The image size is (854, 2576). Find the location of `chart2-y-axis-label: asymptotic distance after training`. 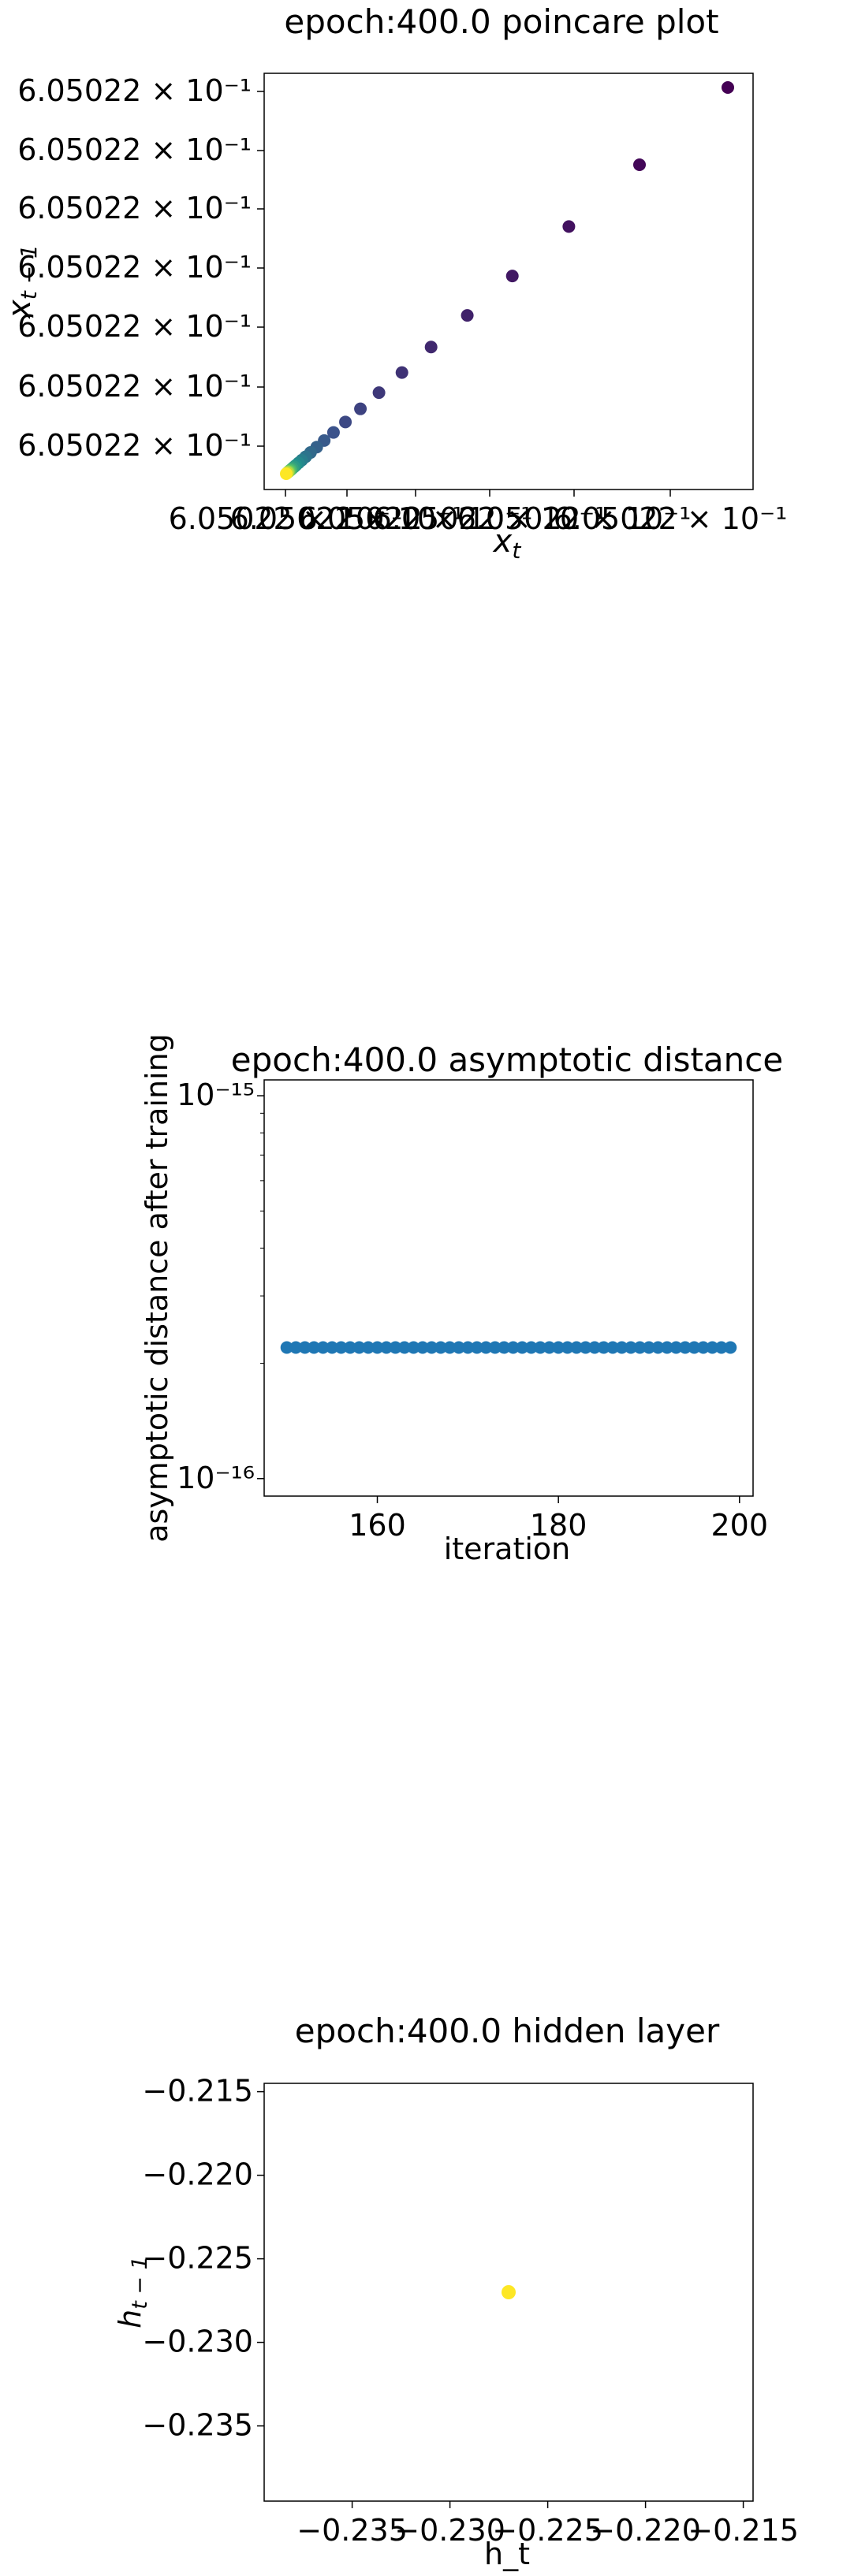

chart2-y-axis-label: asymptotic distance after training is located at coordinates (157, 1288).